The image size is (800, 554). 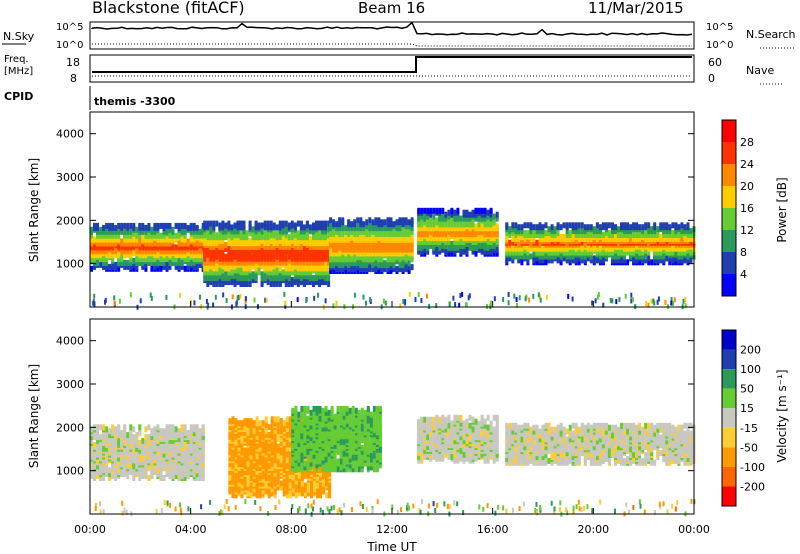 What do you see at coordinates (90, 98) in the screenshot?
I see `cpid-panel: CPID themis -3300` at bounding box center [90, 98].